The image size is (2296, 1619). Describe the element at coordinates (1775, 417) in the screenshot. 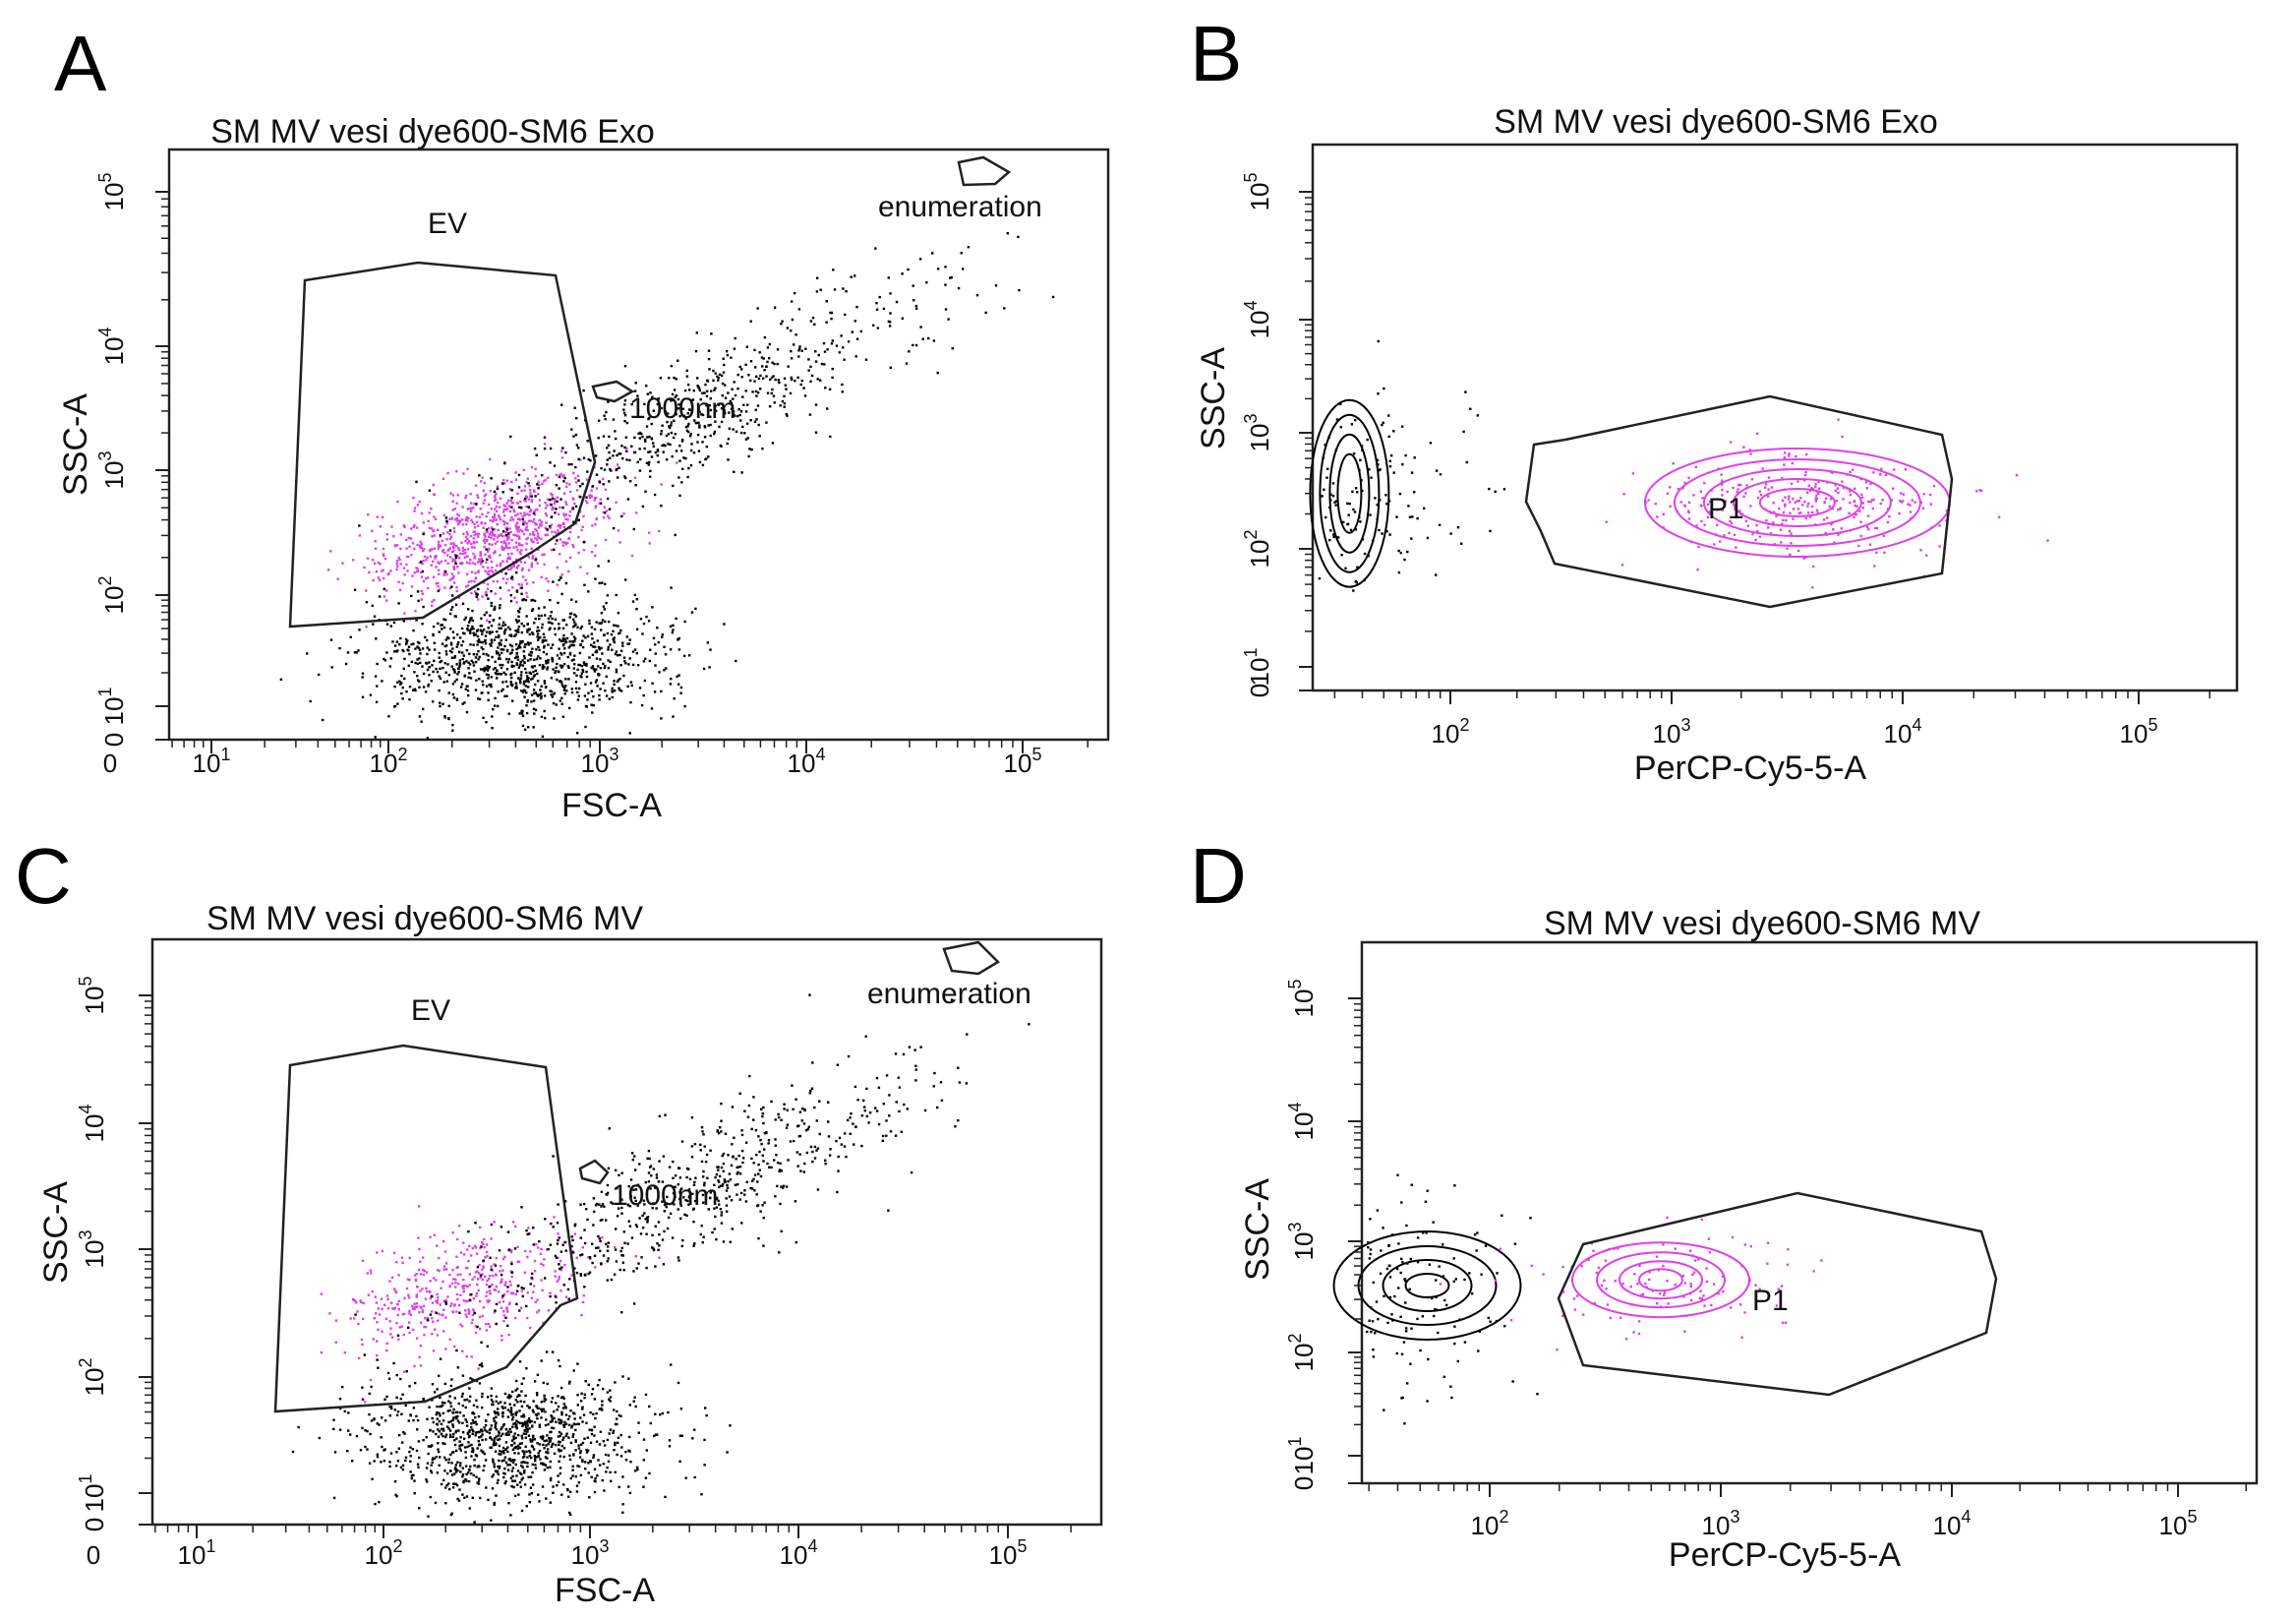

I see `plot-frame` at that location.